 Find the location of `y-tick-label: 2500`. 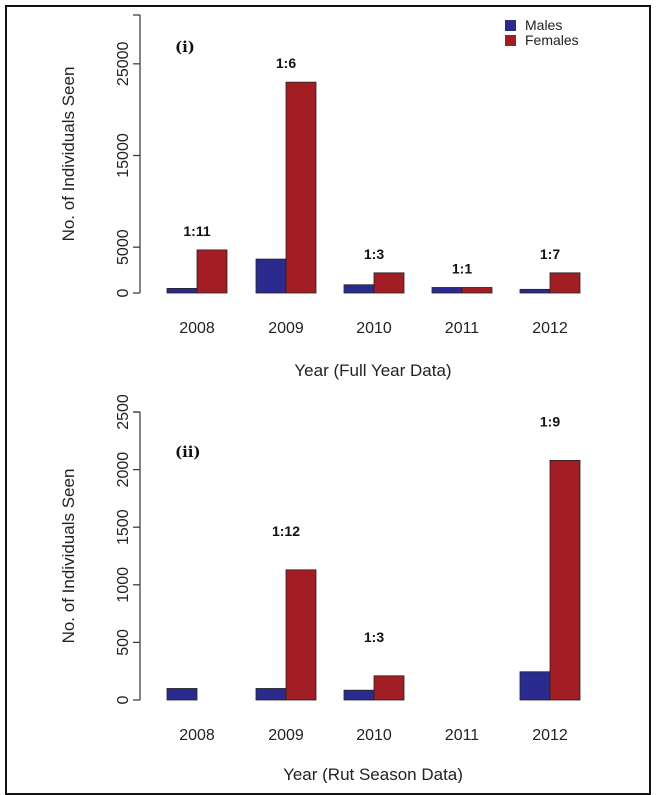

y-tick-label: 2500 is located at coordinates (123, 412).